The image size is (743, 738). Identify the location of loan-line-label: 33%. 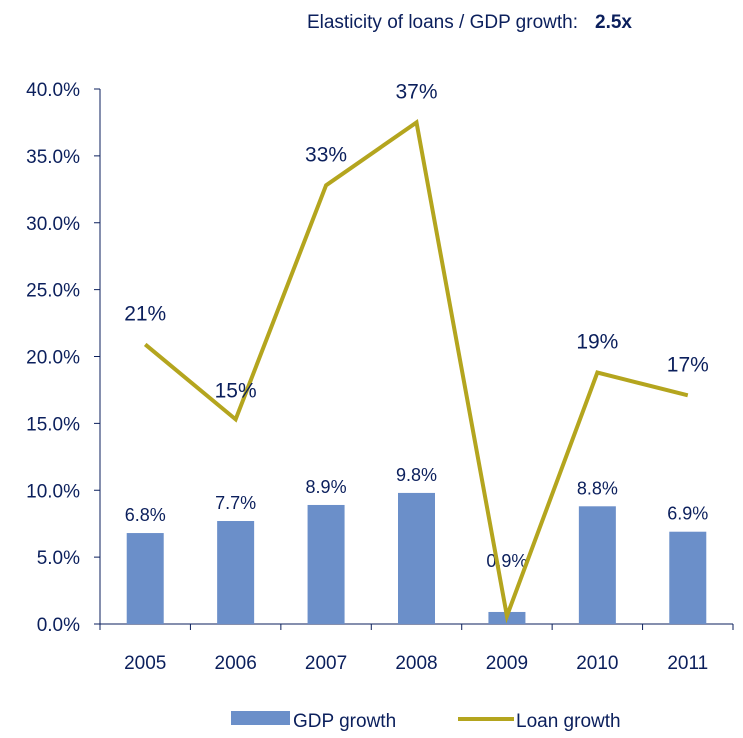
(326, 154).